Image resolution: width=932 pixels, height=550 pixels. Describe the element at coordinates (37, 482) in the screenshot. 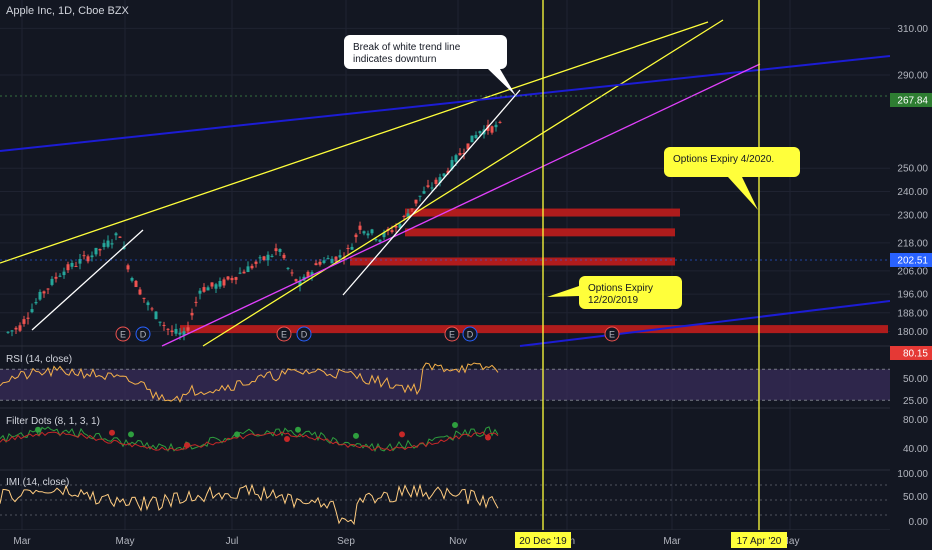

I see `imi-title: IMI (14, close)` at that location.